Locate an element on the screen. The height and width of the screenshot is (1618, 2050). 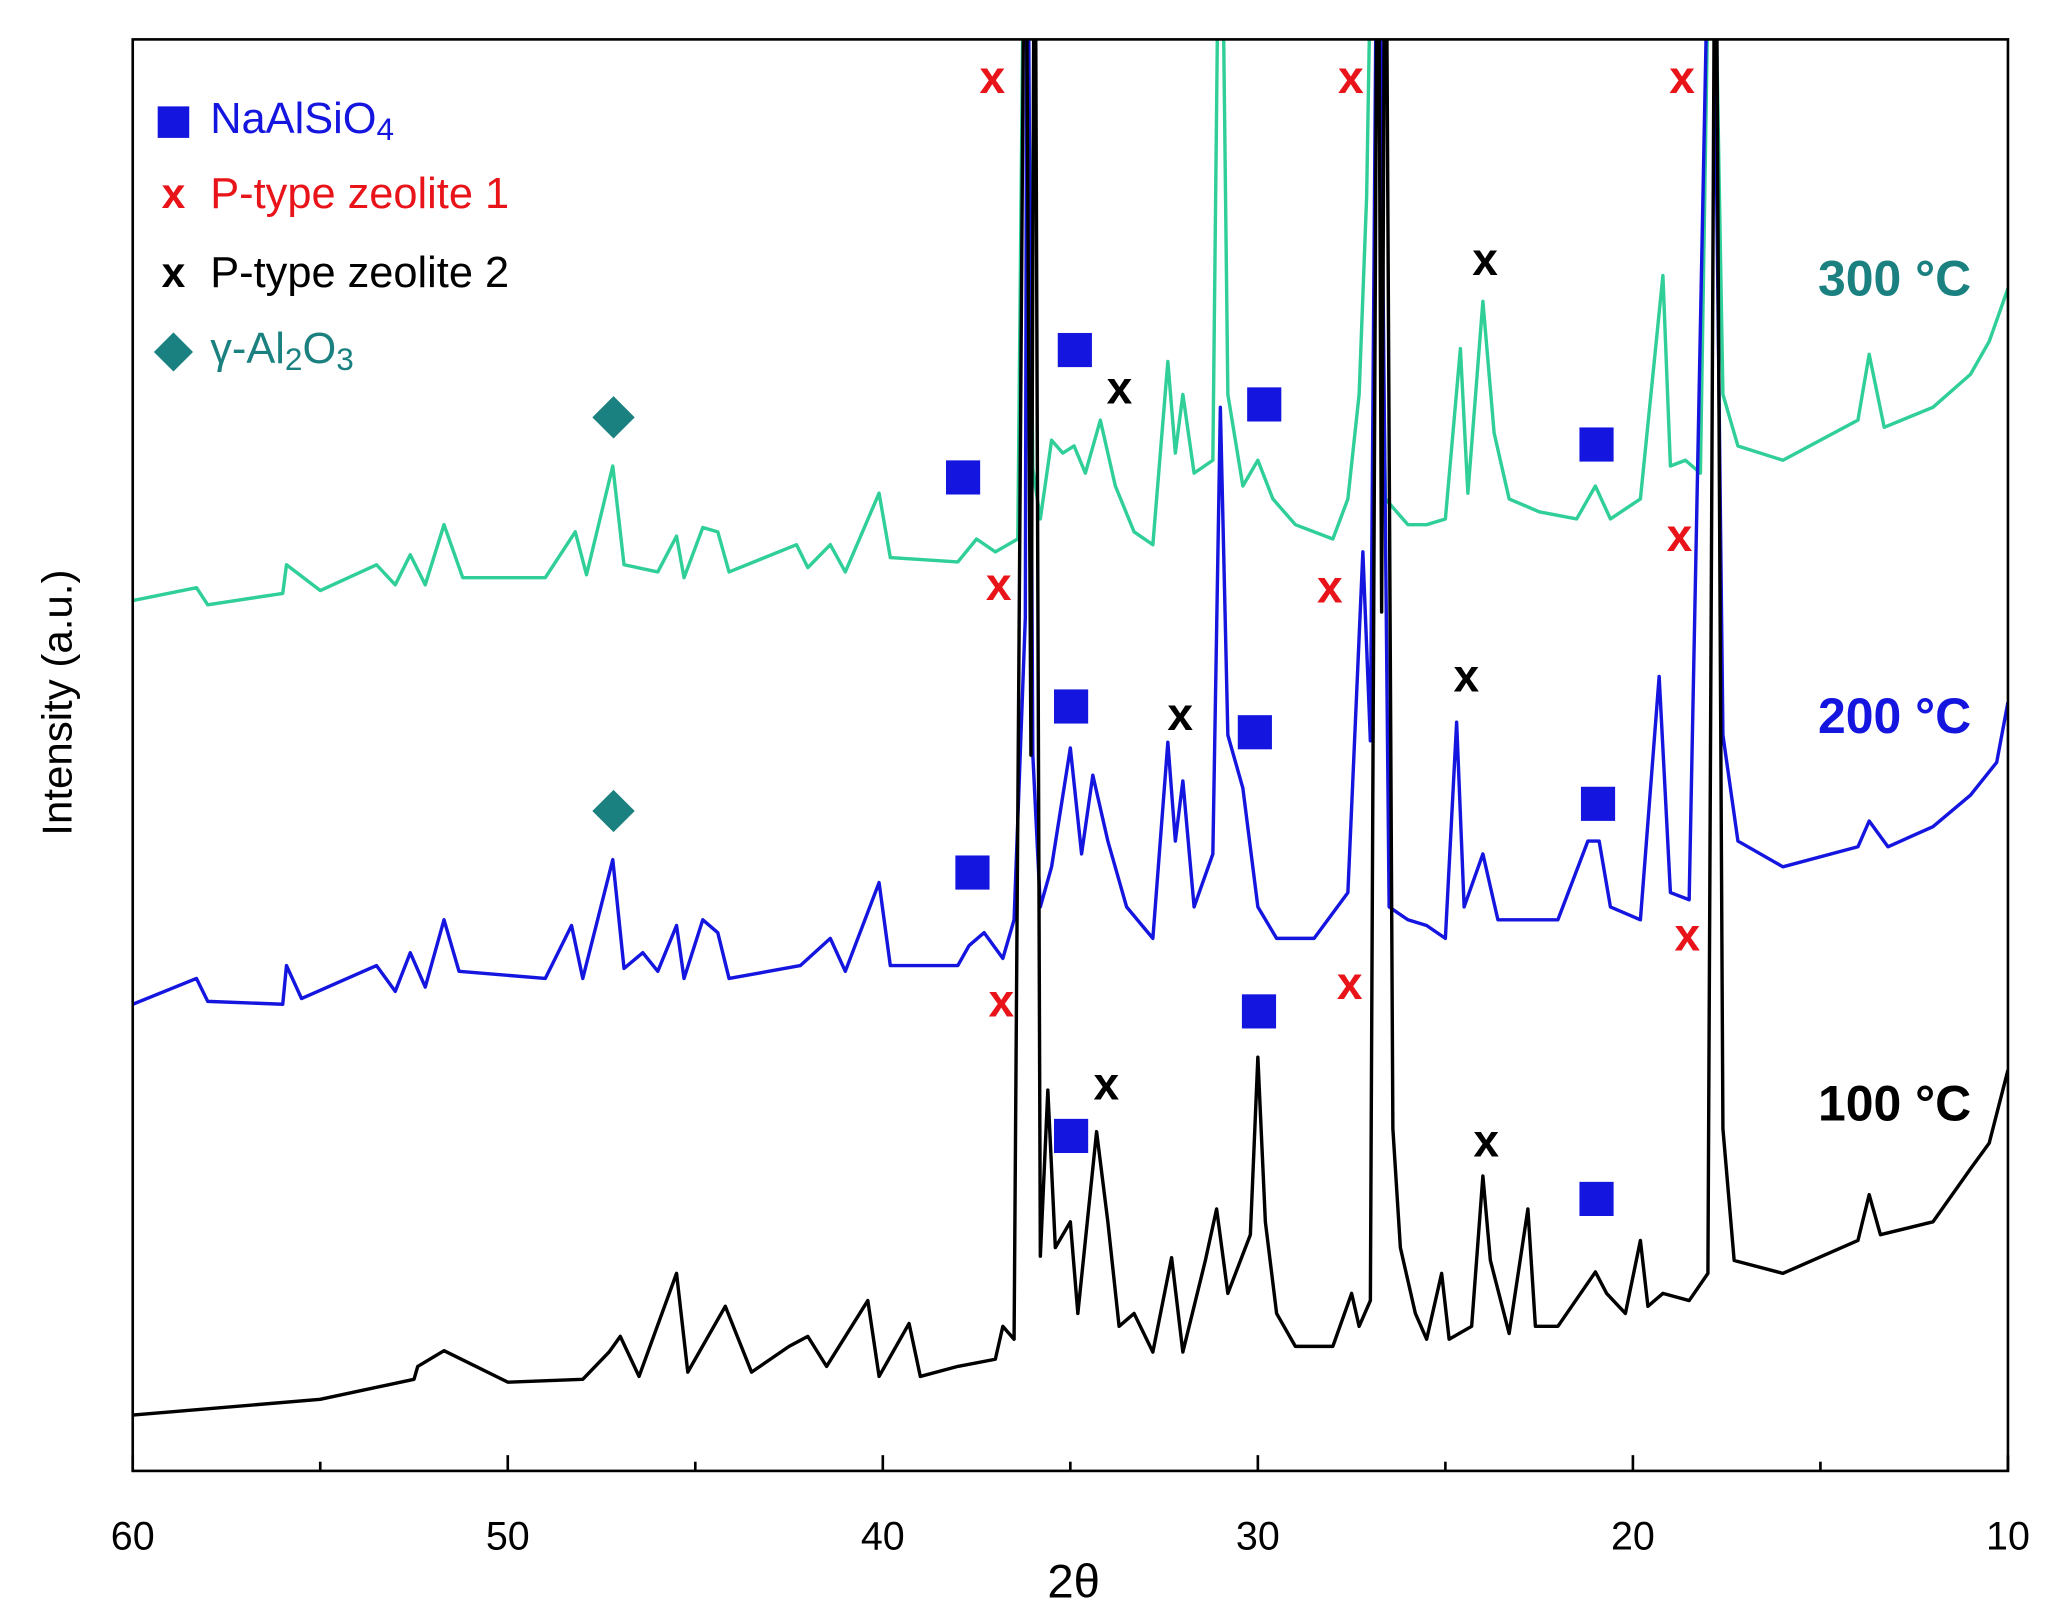
series-label: 200 °C is located at coordinates (1894, 716).